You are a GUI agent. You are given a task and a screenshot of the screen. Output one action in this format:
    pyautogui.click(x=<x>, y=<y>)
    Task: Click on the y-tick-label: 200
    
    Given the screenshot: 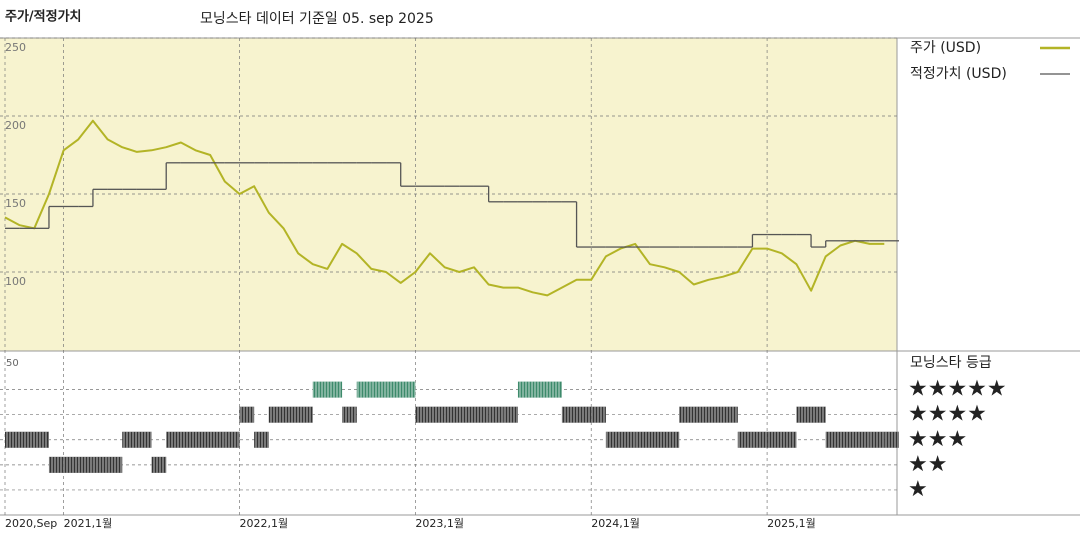 What is the action you would take?
    pyautogui.click(x=15, y=125)
    